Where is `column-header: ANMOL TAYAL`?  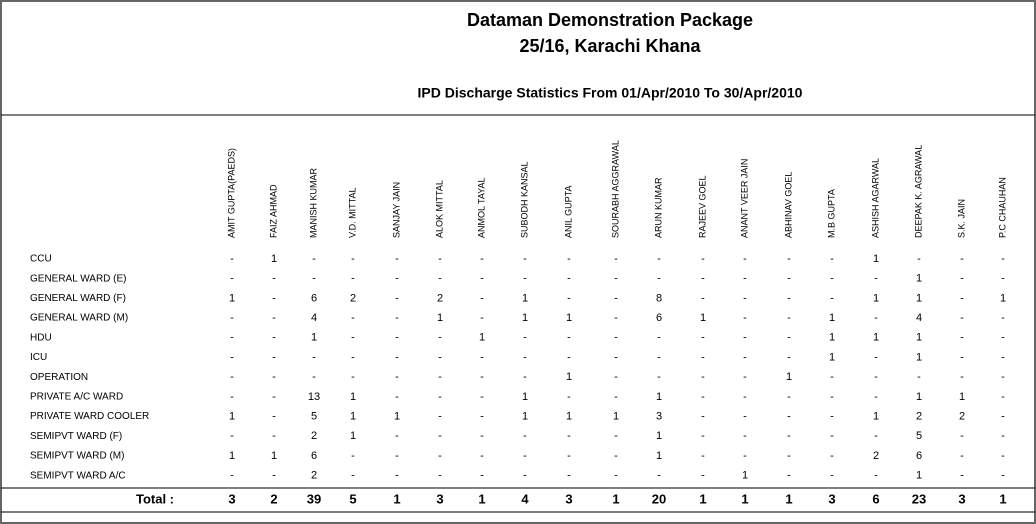 column-header: ANMOL TAYAL is located at coordinates (481, 207).